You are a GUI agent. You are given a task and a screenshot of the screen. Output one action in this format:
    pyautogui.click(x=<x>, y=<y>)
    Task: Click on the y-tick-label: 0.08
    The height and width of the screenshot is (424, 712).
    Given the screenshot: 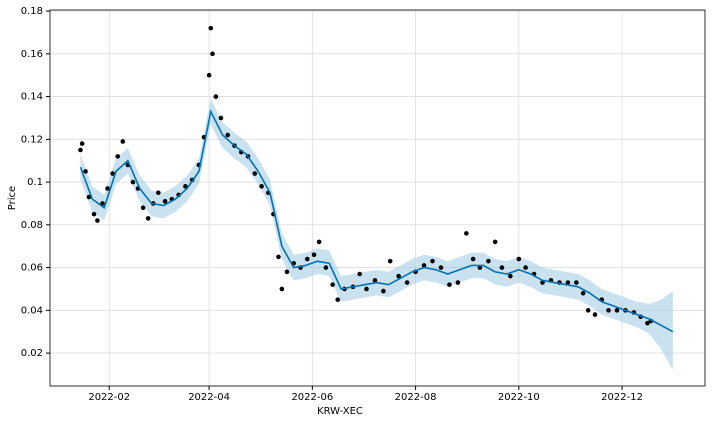 What is the action you would take?
    pyautogui.click(x=32, y=225)
    